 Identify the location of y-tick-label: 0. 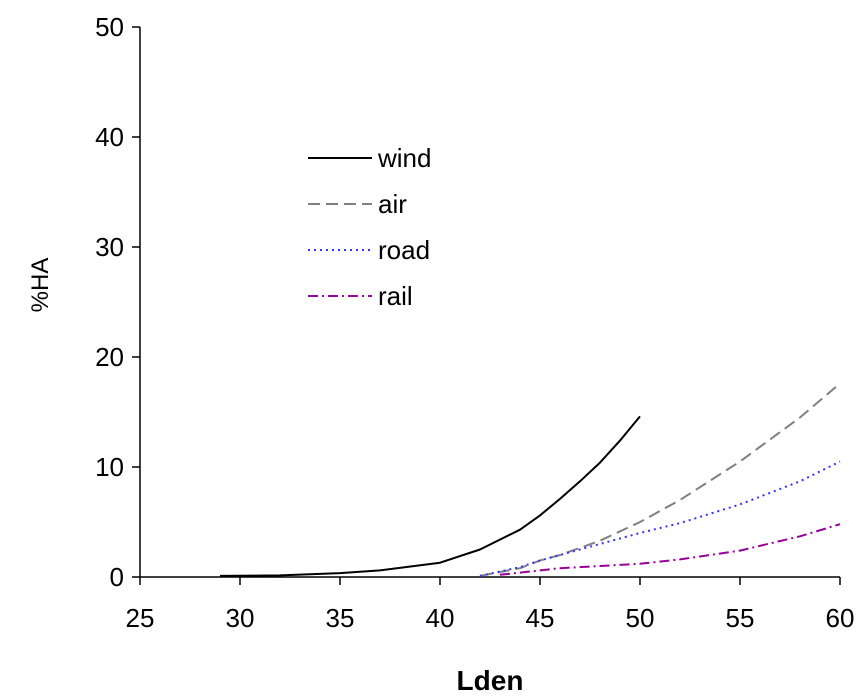
(117, 577).